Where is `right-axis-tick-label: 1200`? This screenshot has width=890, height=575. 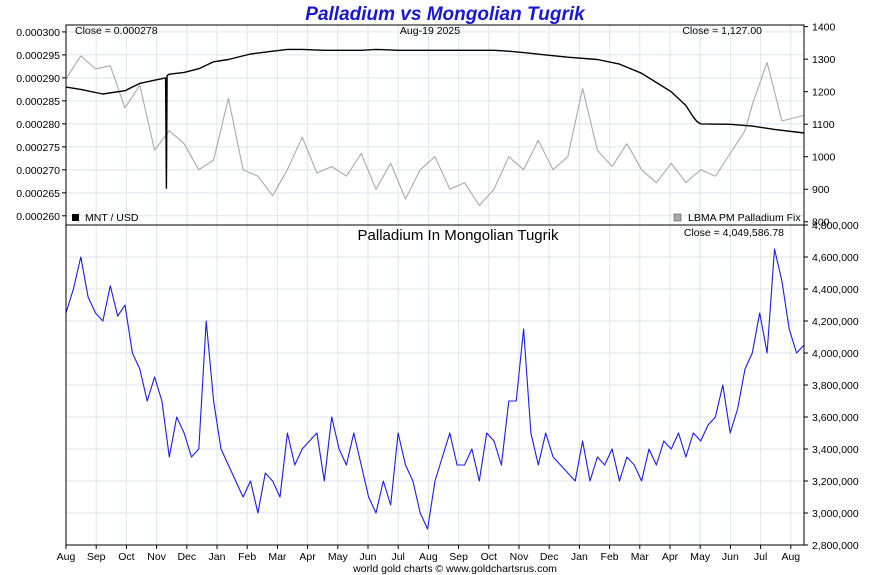 right-axis-tick-label: 1200 is located at coordinates (824, 93).